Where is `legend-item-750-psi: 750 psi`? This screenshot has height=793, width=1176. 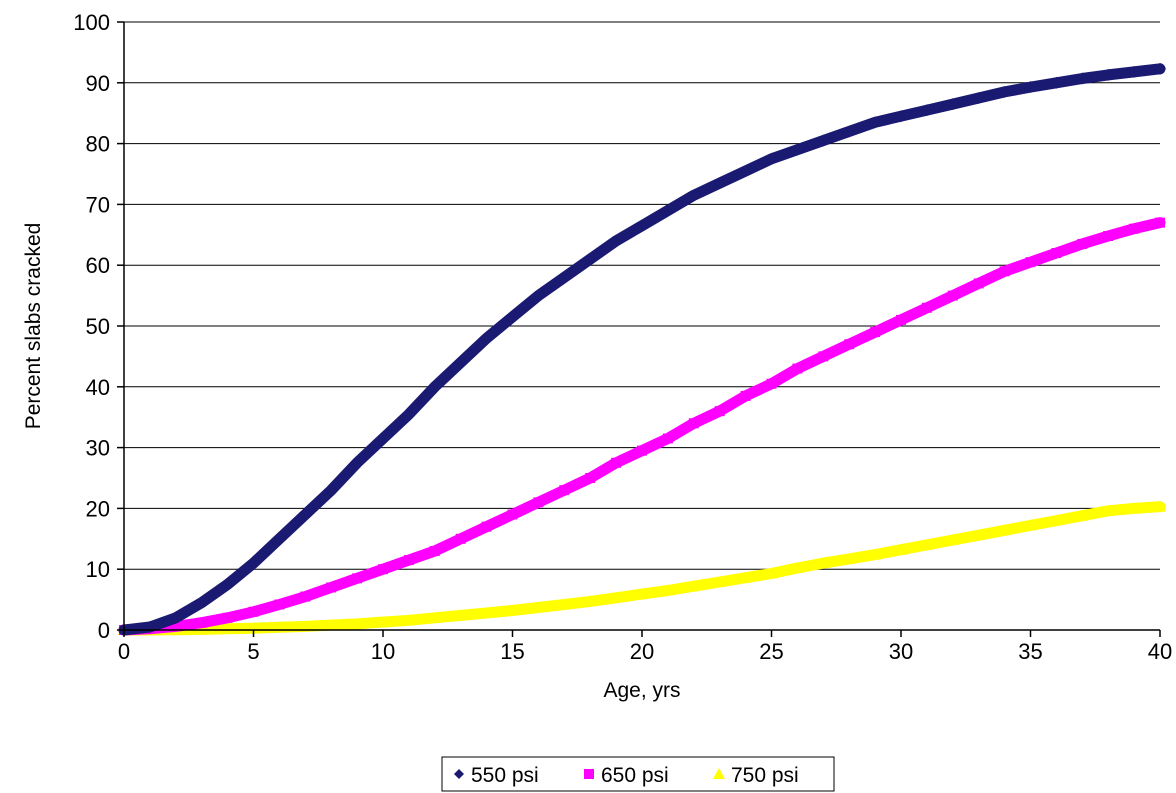
legend-item-750-psi: 750 psi is located at coordinates (756, 775).